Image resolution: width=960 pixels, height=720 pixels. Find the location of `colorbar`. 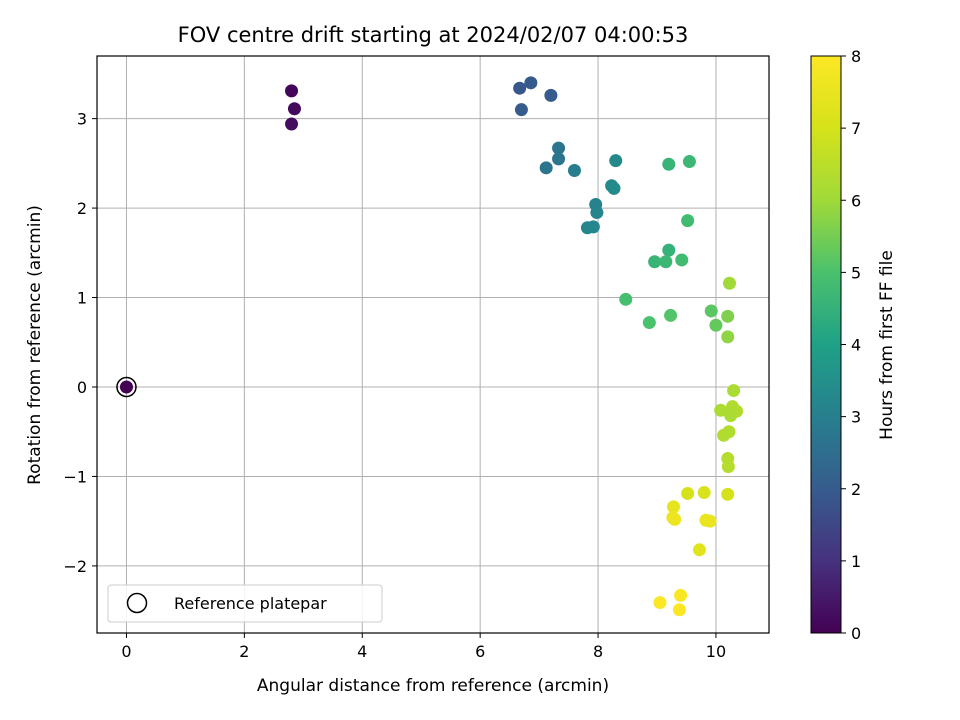

colorbar is located at coordinates (826, 344).